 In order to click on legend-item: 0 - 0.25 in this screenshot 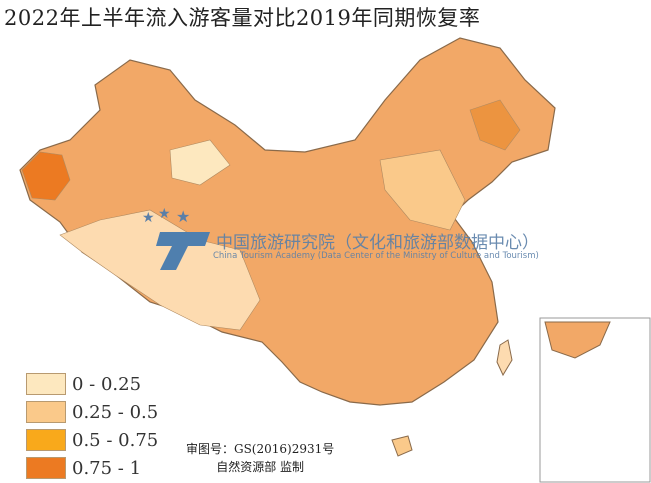, I will do `click(92, 384)`.